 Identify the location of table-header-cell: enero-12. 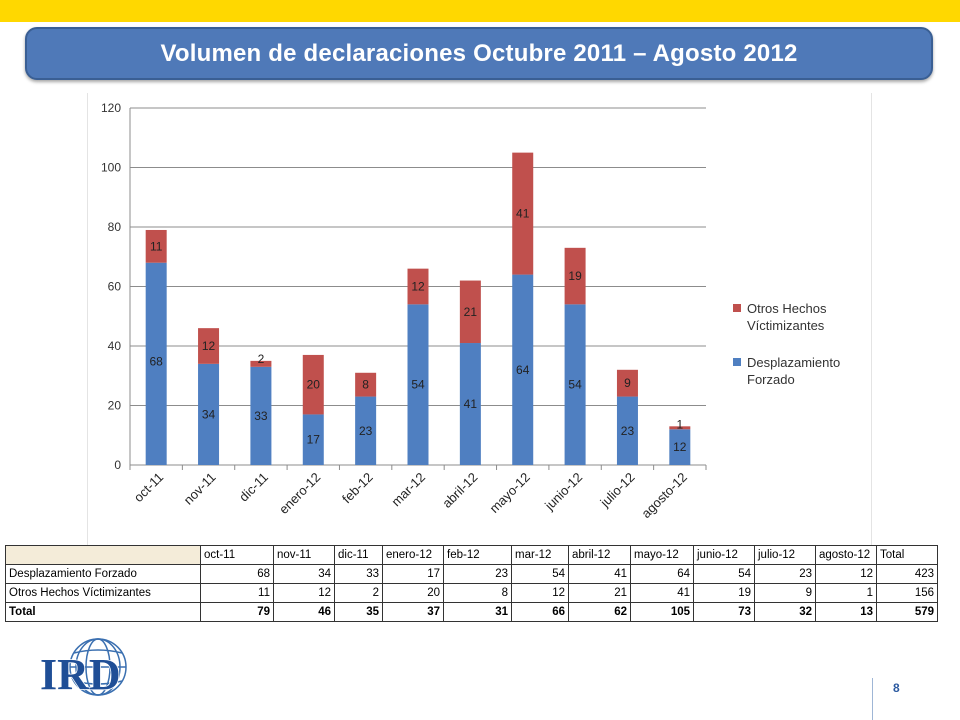
(413, 555).